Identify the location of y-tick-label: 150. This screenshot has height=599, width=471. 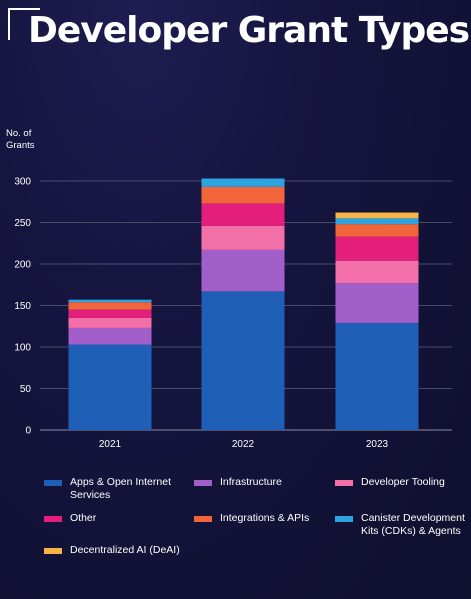
(22, 306).